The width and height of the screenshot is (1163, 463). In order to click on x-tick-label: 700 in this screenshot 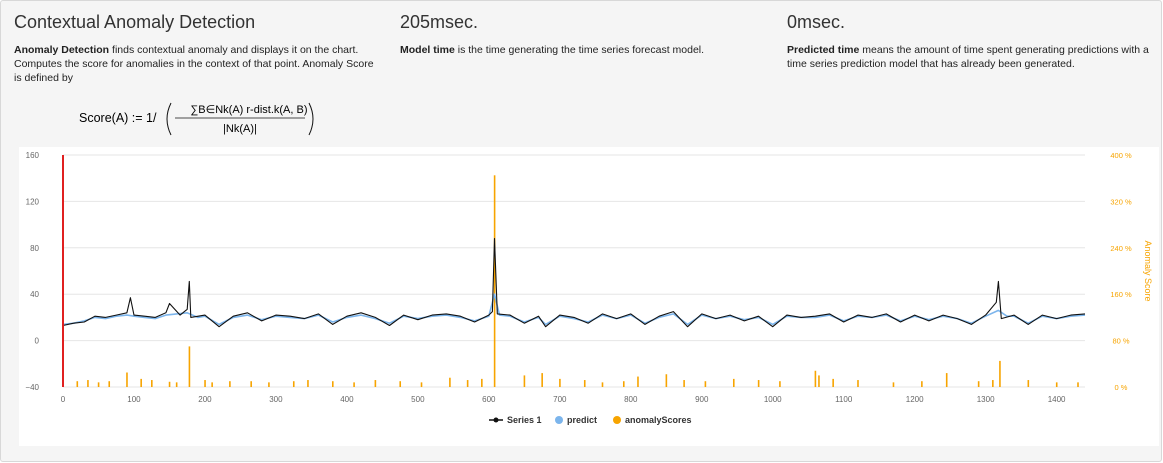, I will do `click(560, 399)`.